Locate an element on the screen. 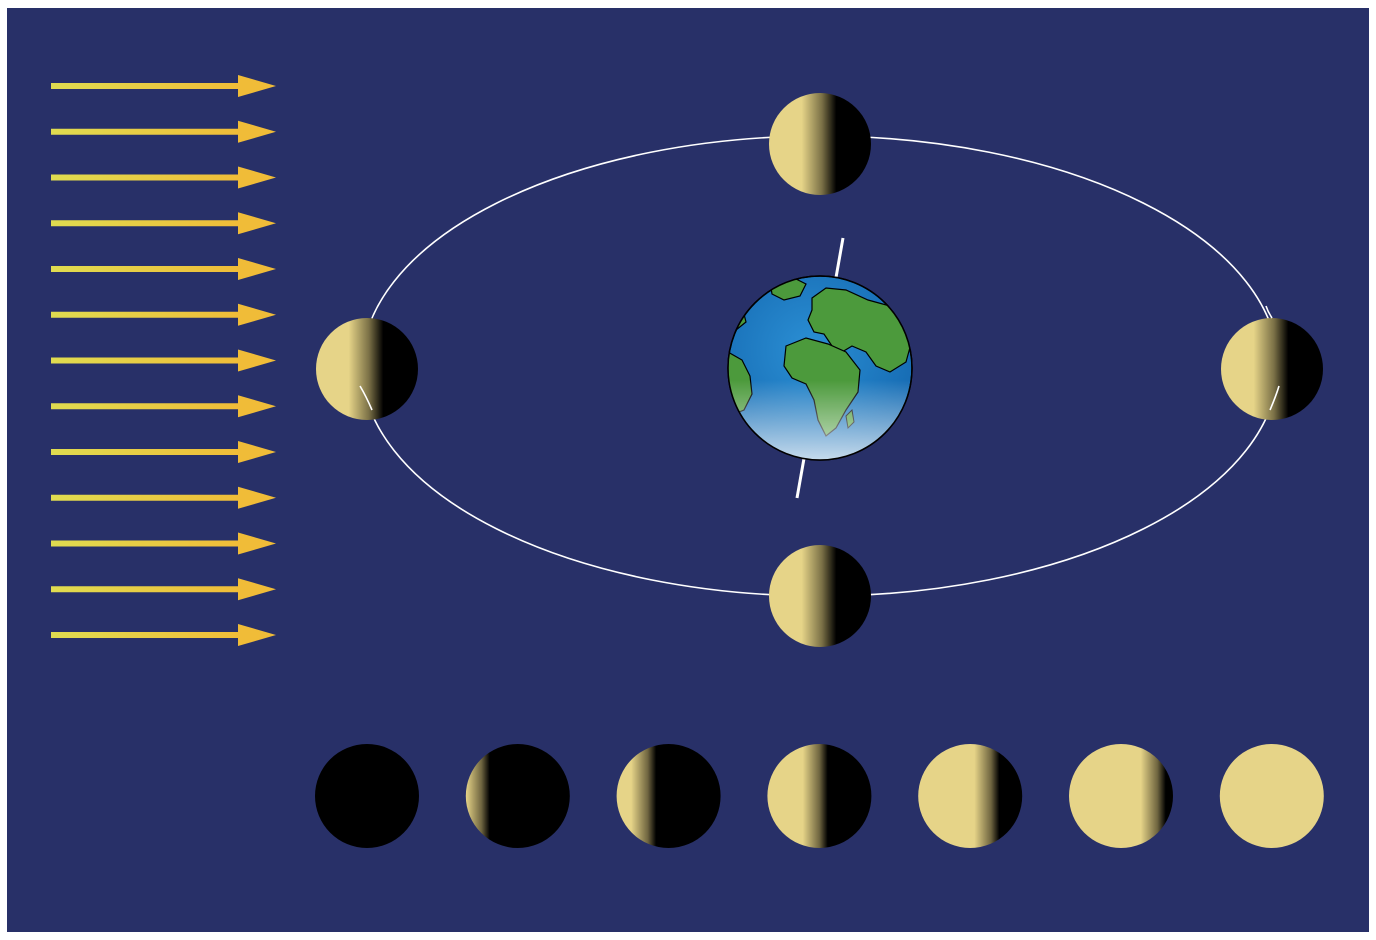  moon-orbit-bottom is located at coordinates (820, 596).